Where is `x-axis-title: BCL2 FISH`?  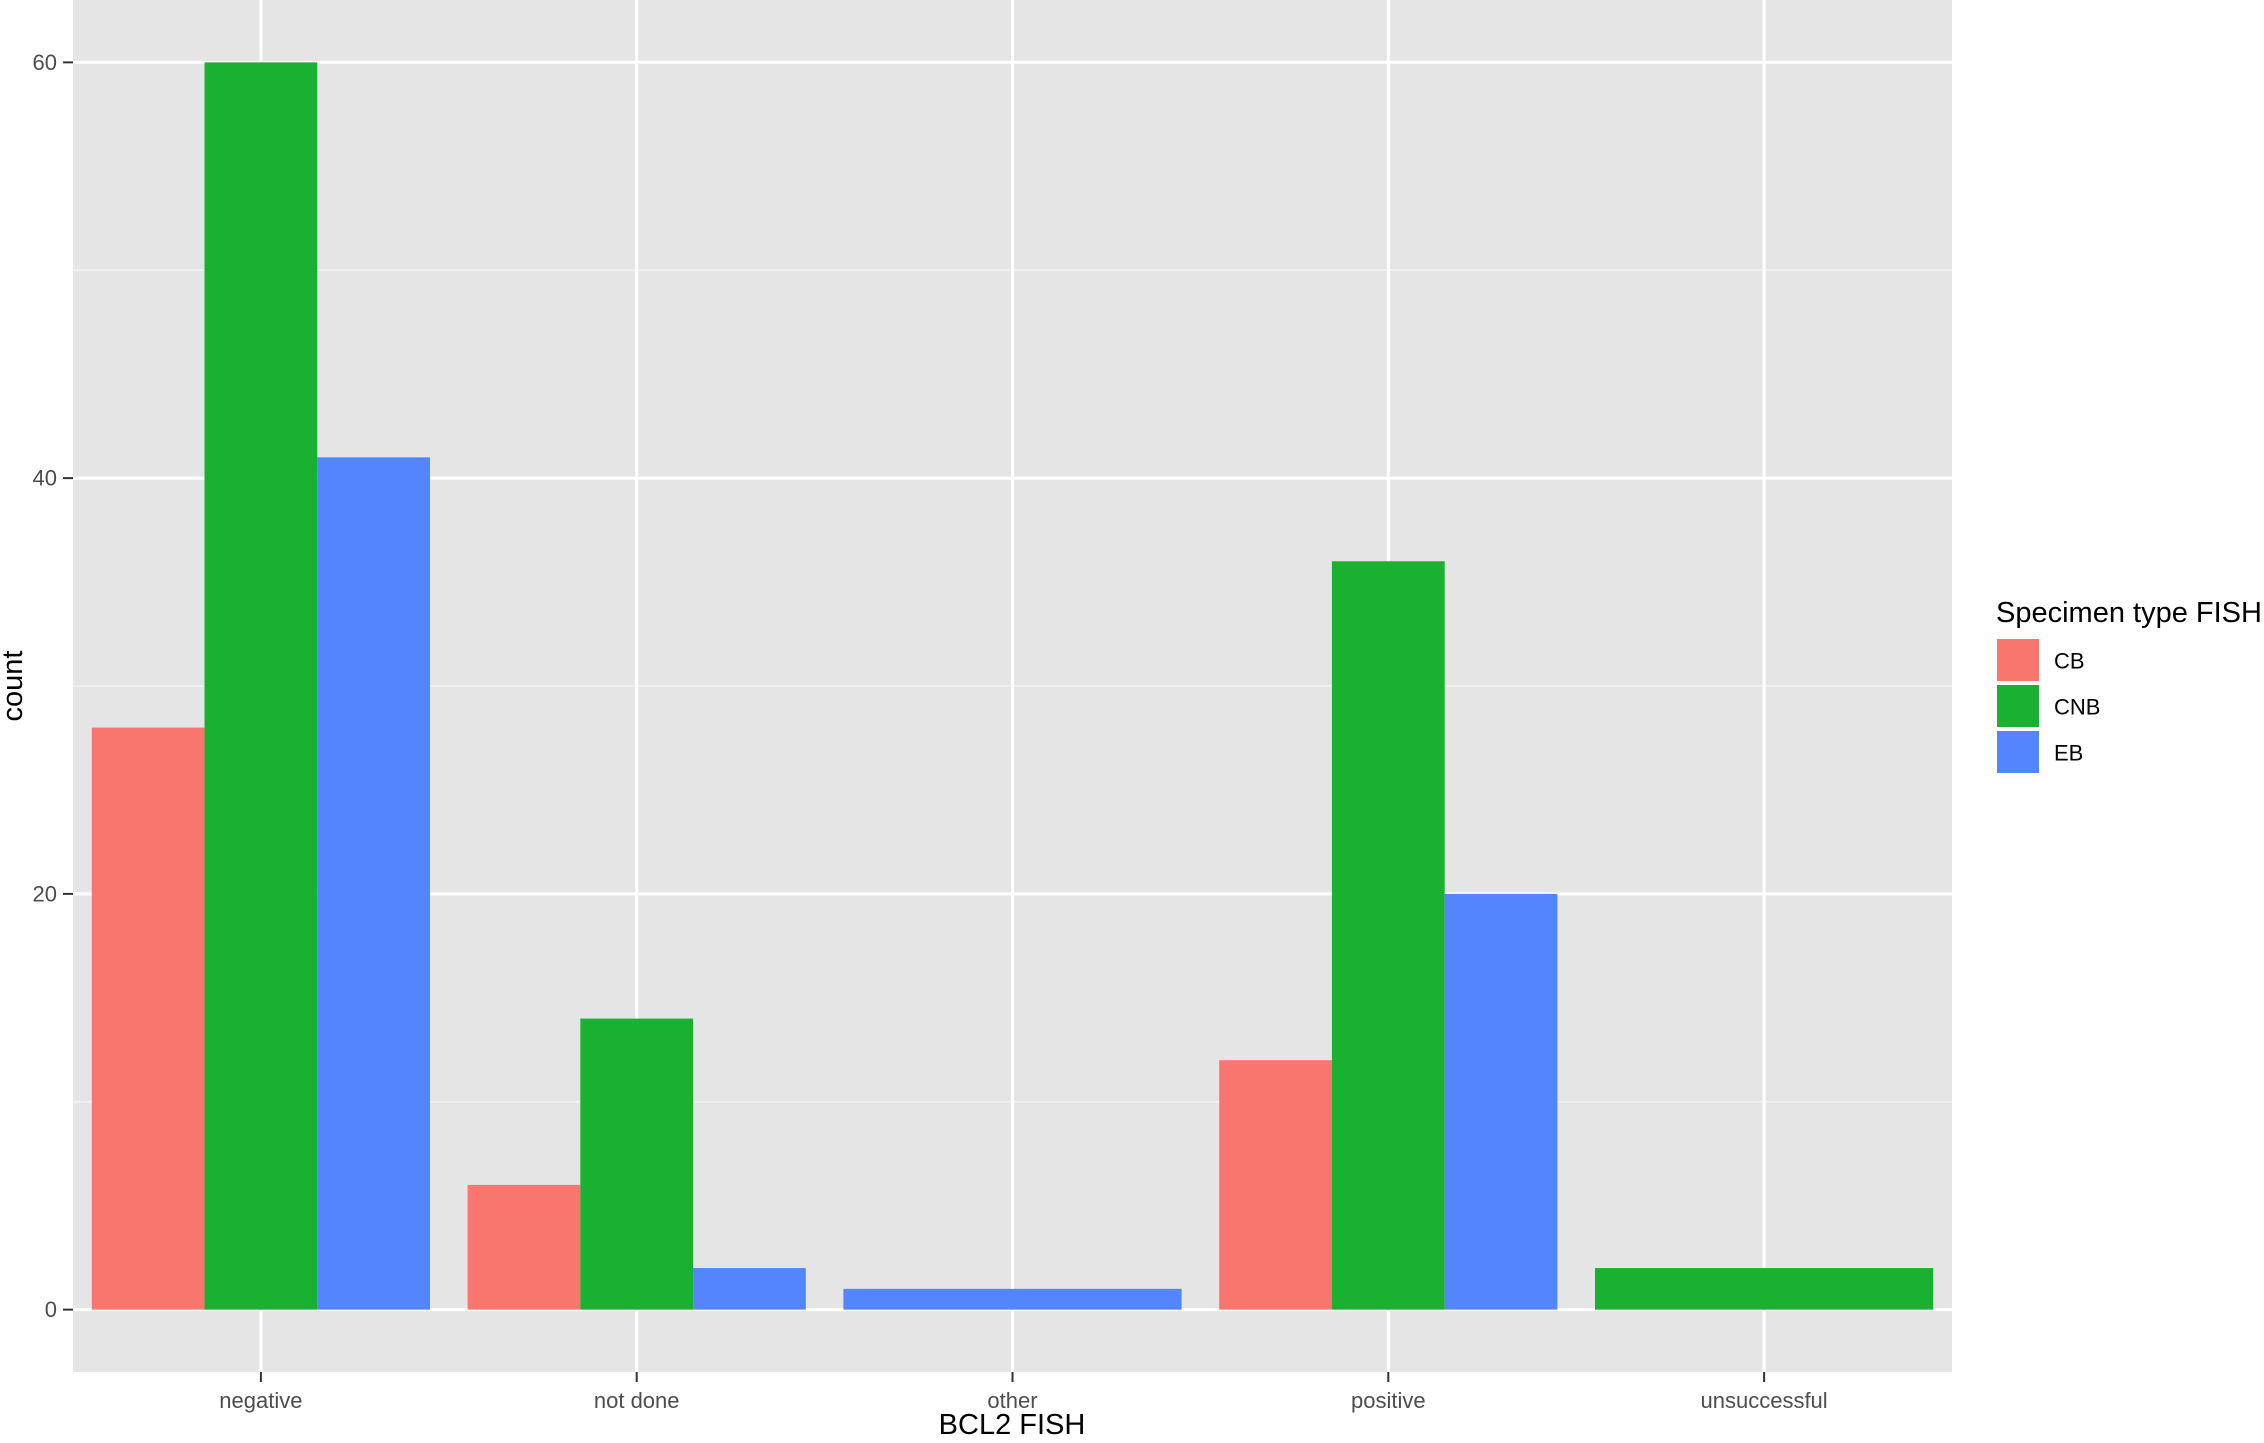
x-axis-title: BCL2 FISH is located at coordinates (1012, 1423).